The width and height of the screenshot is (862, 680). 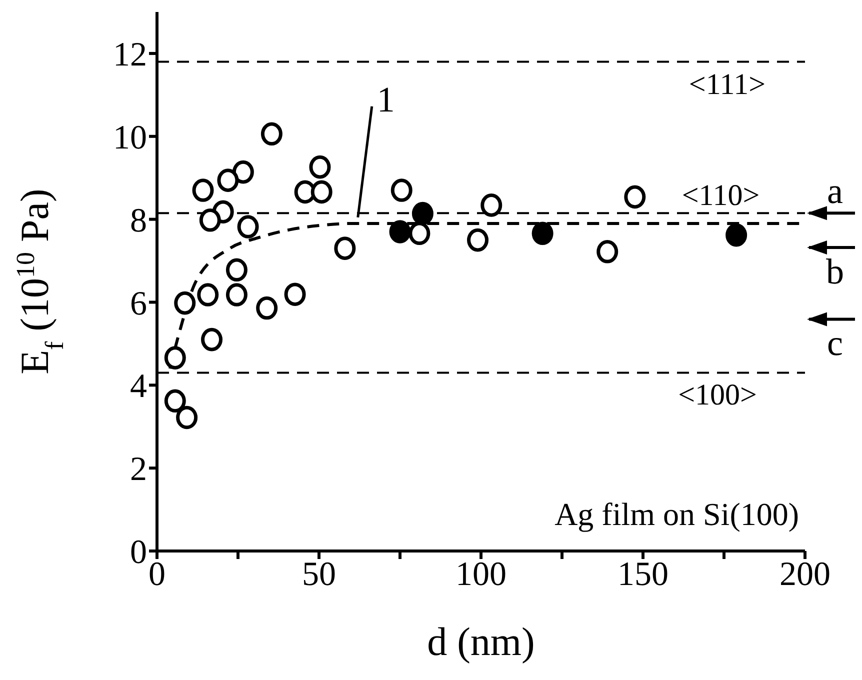 I want to click on x-axis-title: d (nm), so click(x=481, y=641).